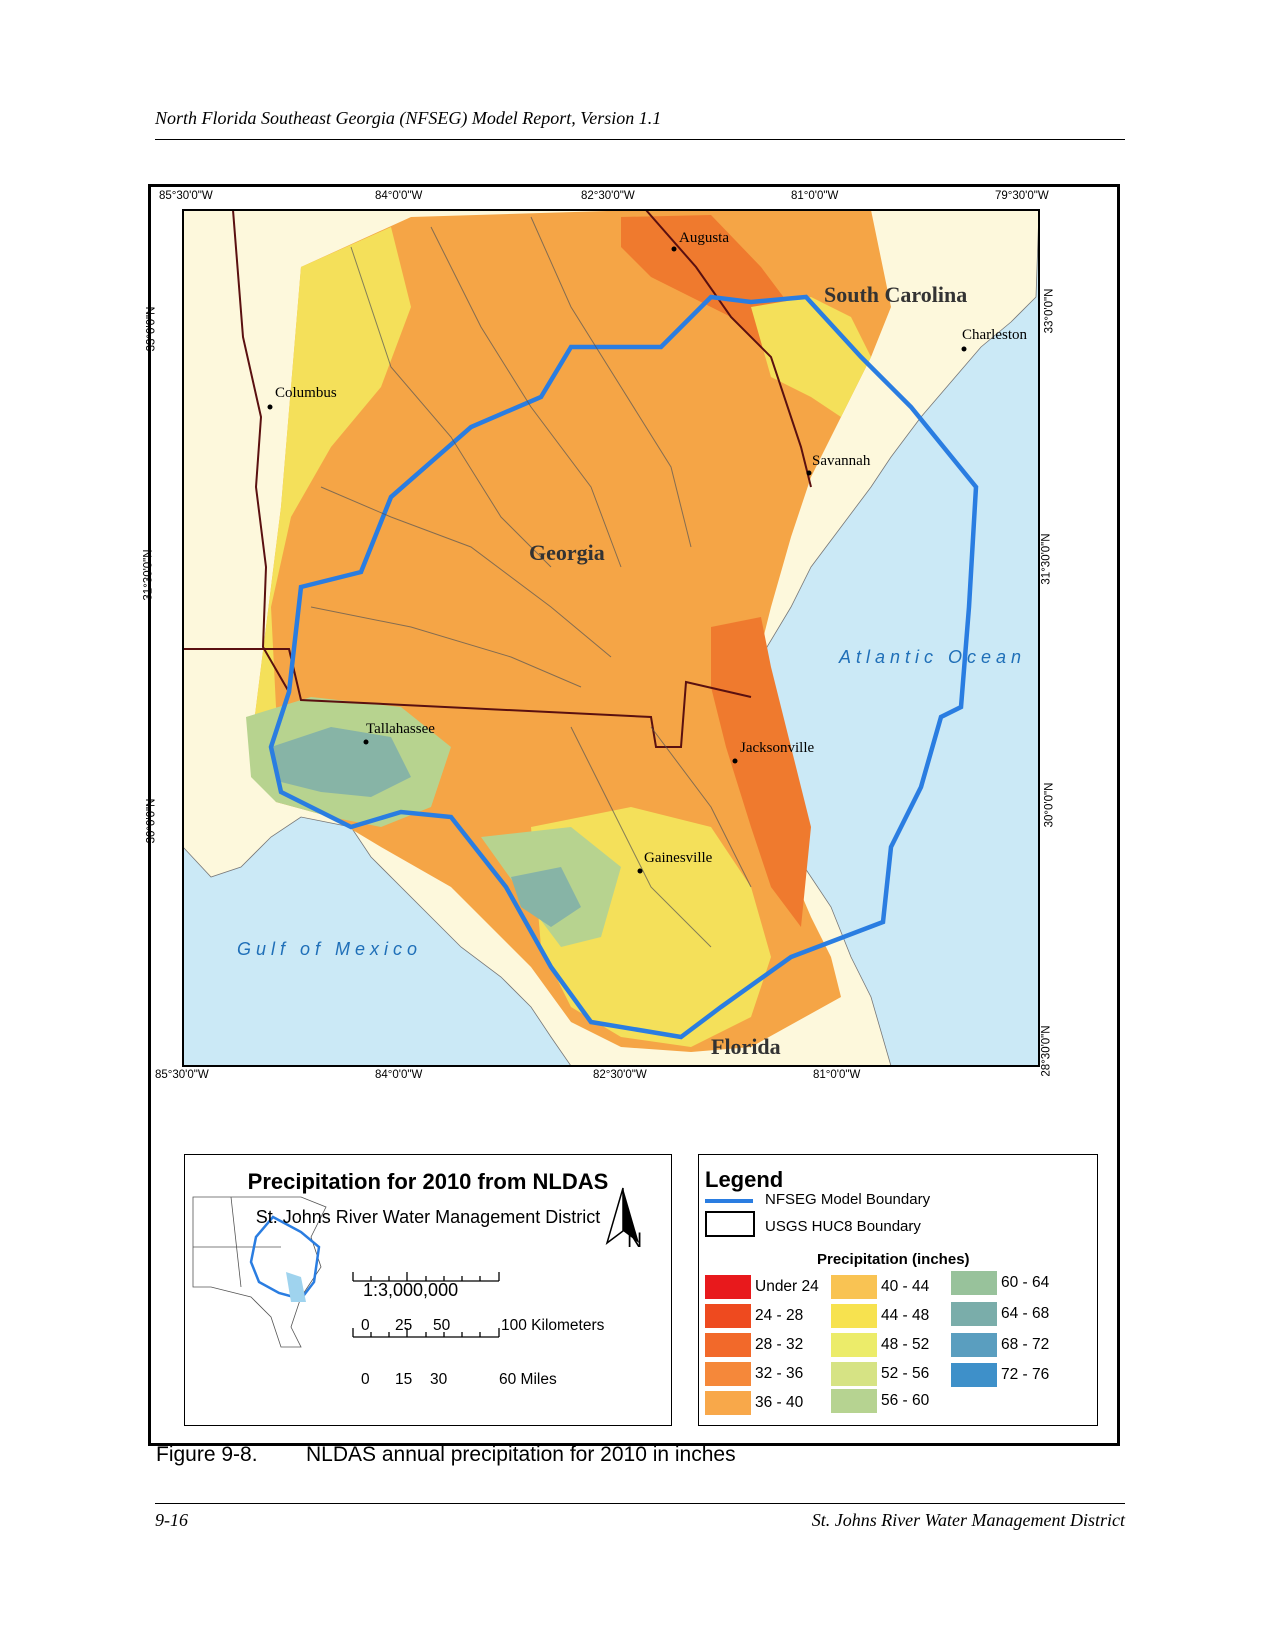  What do you see at coordinates (270, 407) in the screenshot?
I see `city-dot-columbus` at bounding box center [270, 407].